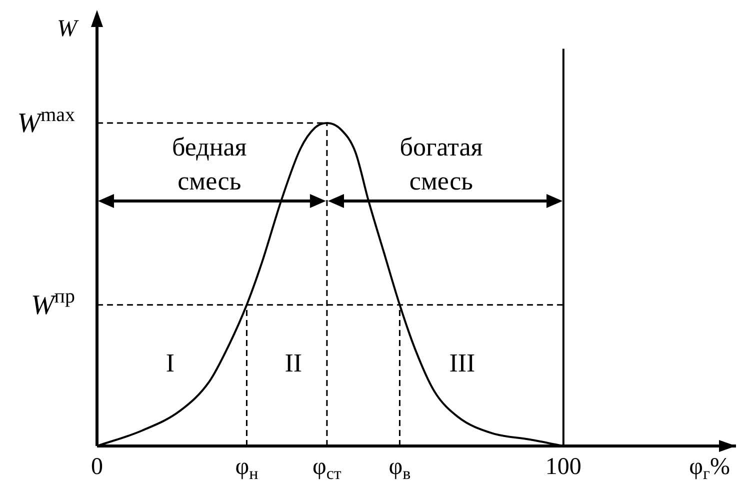  What do you see at coordinates (293, 363) in the screenshot?
I see `annotation: II` at bounding box center [293, 363].